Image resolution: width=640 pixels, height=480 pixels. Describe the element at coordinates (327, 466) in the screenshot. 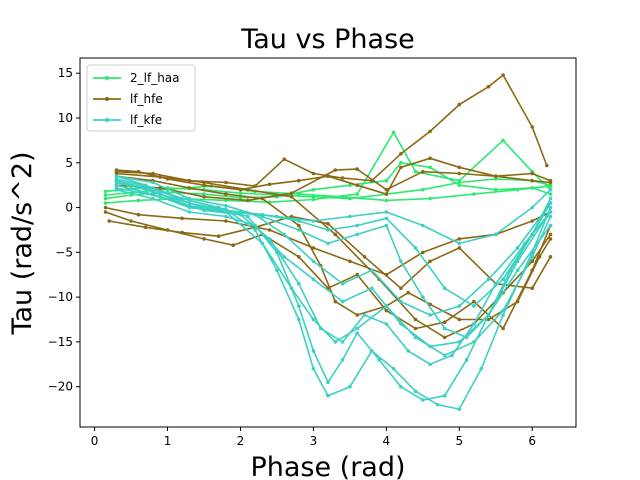

I see `x-axis-label: Phase (rad)` at that location.